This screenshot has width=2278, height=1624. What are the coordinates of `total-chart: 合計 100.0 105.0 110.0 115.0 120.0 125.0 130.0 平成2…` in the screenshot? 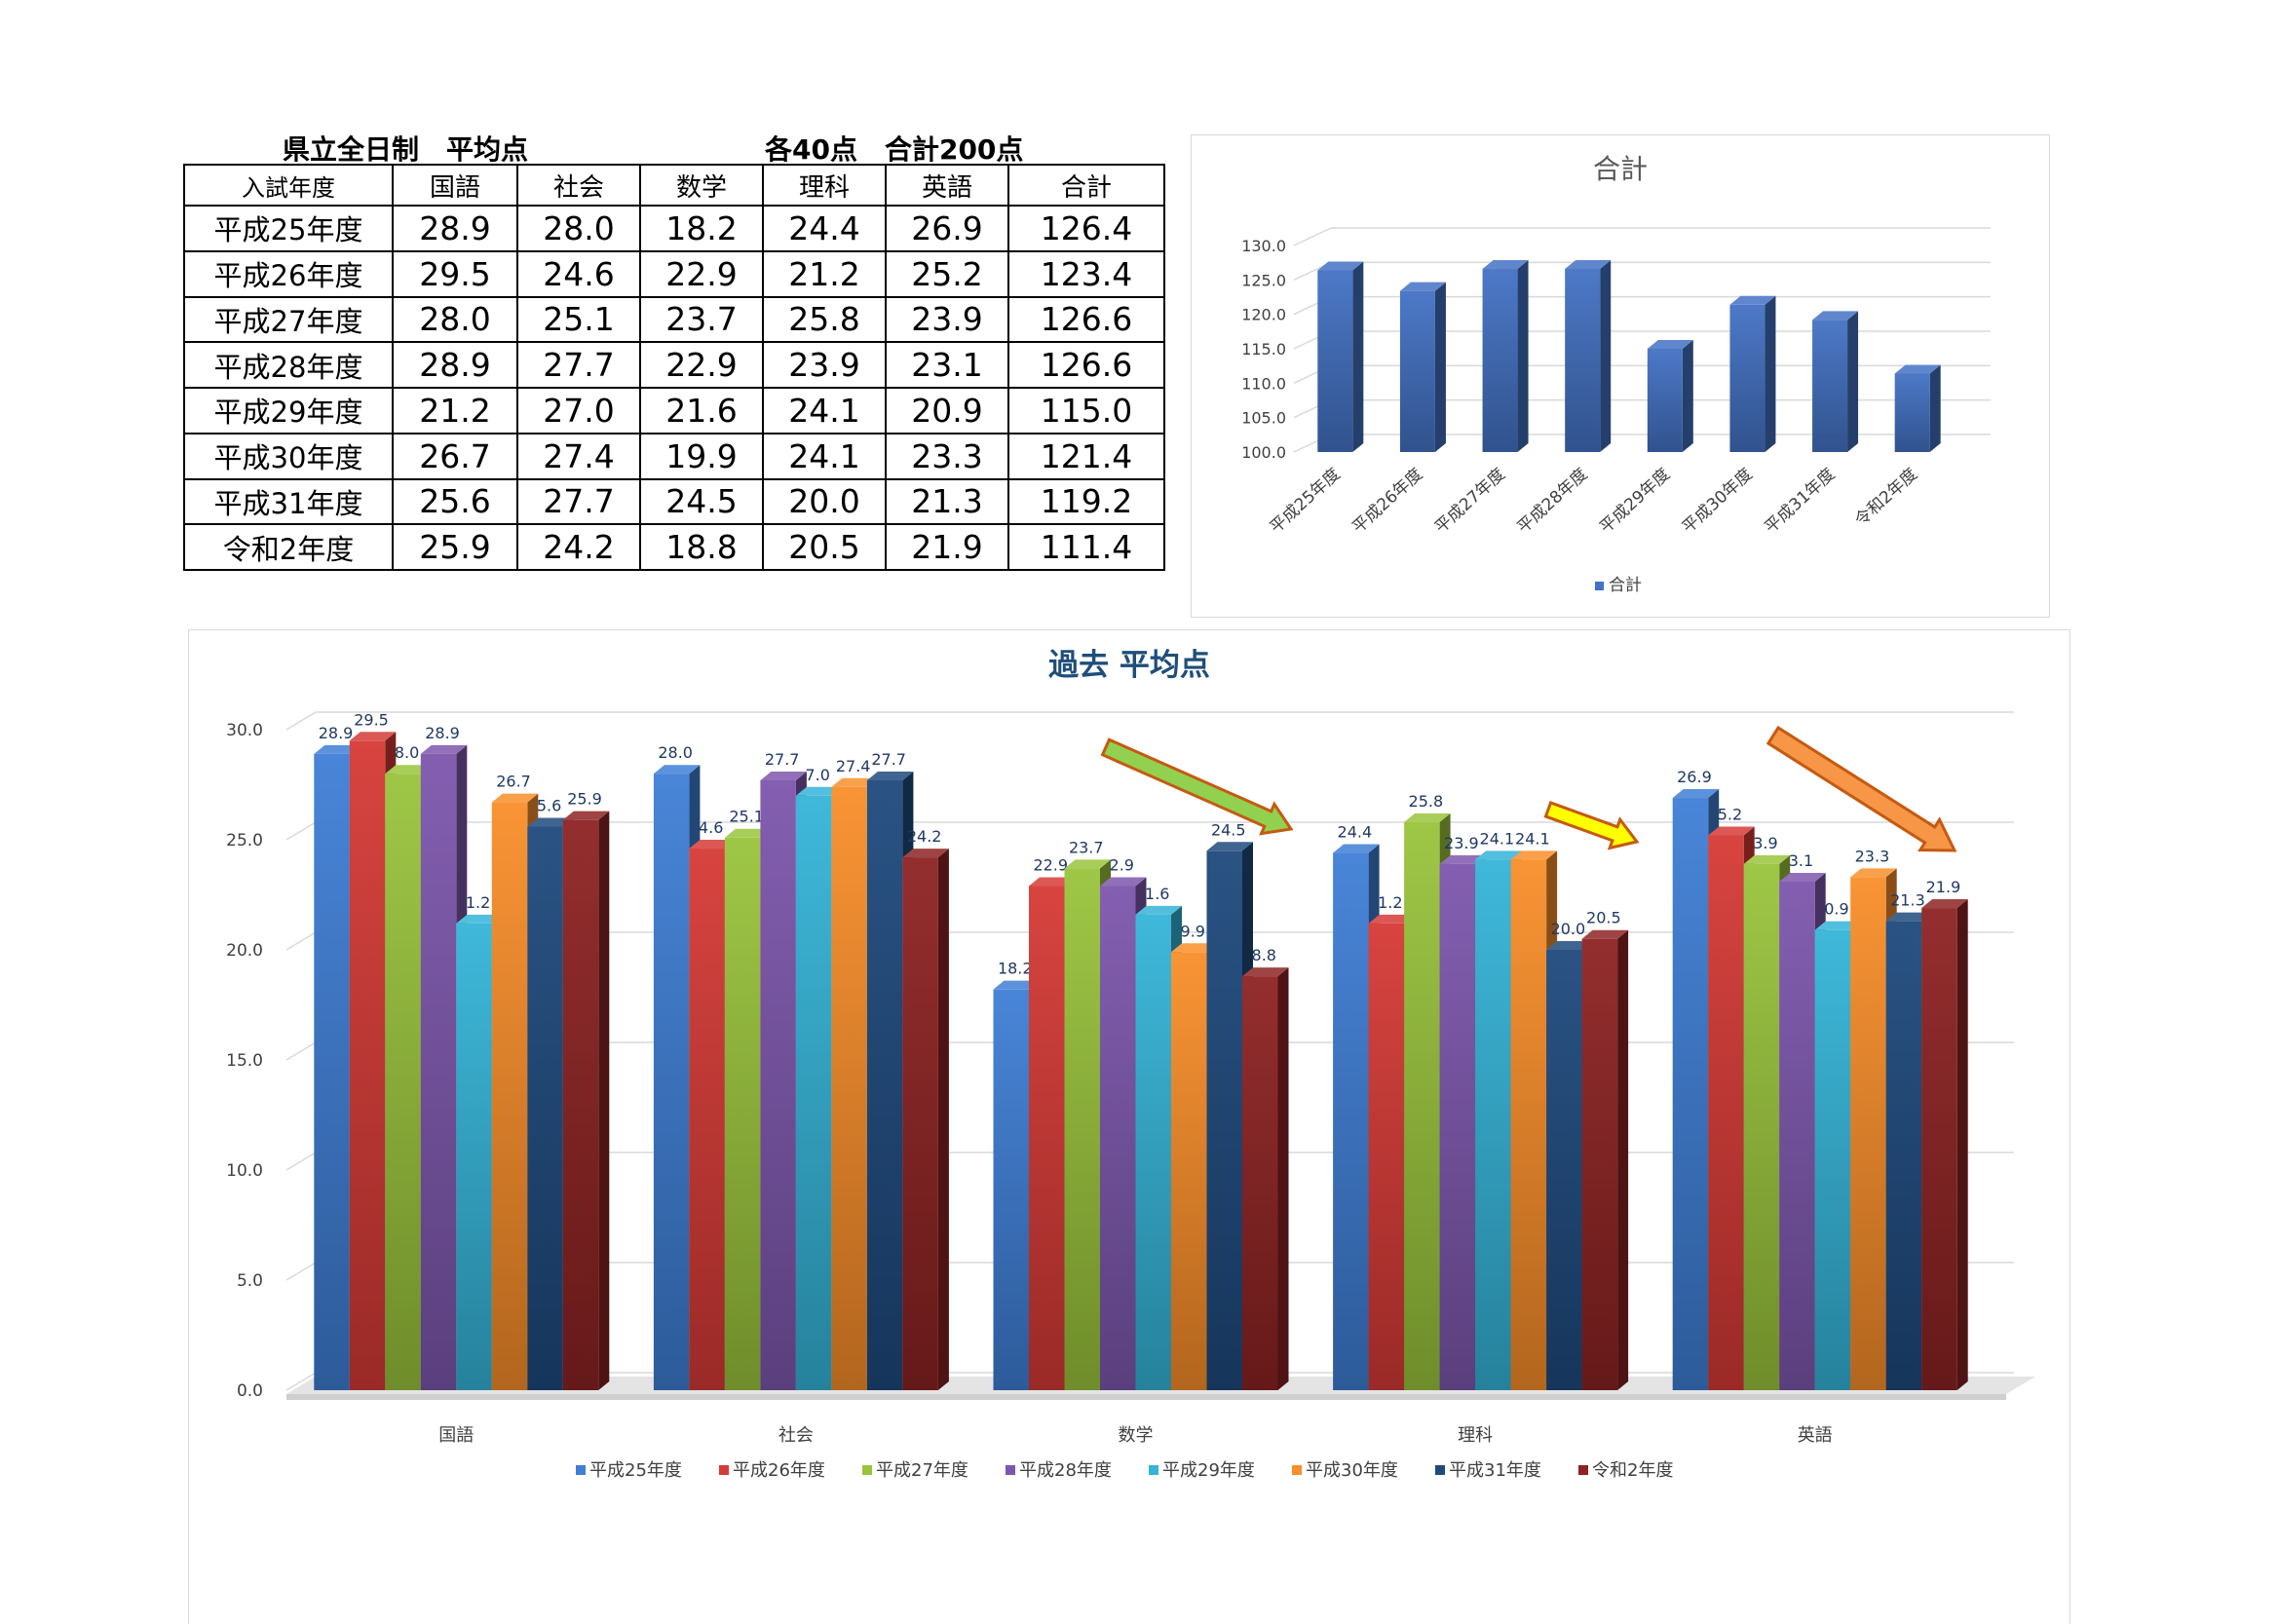 It's located at (1620, 376).